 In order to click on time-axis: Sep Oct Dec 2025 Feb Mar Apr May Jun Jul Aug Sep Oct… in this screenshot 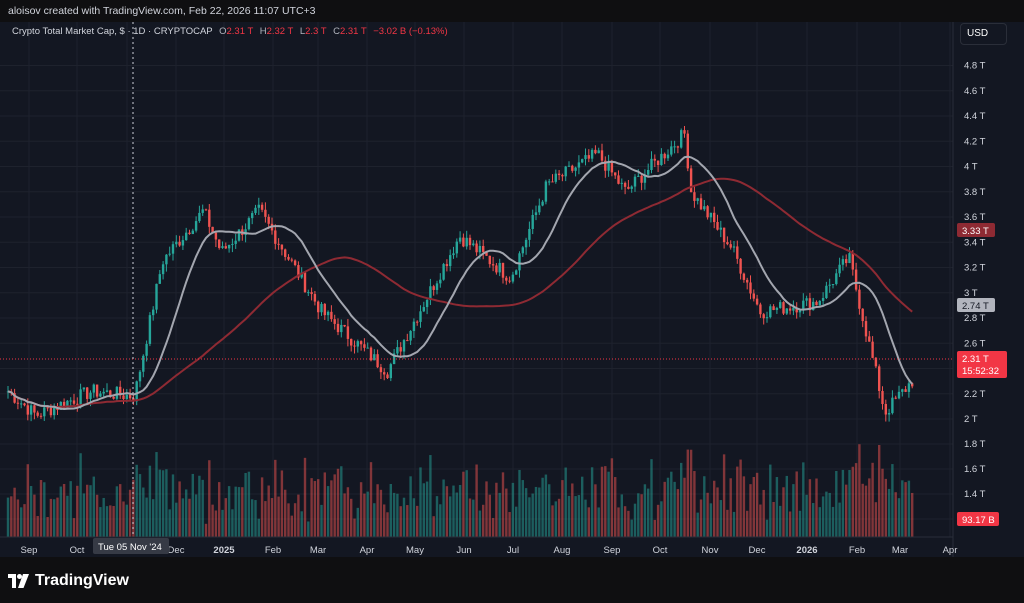, I will do `click(489, 550)`.